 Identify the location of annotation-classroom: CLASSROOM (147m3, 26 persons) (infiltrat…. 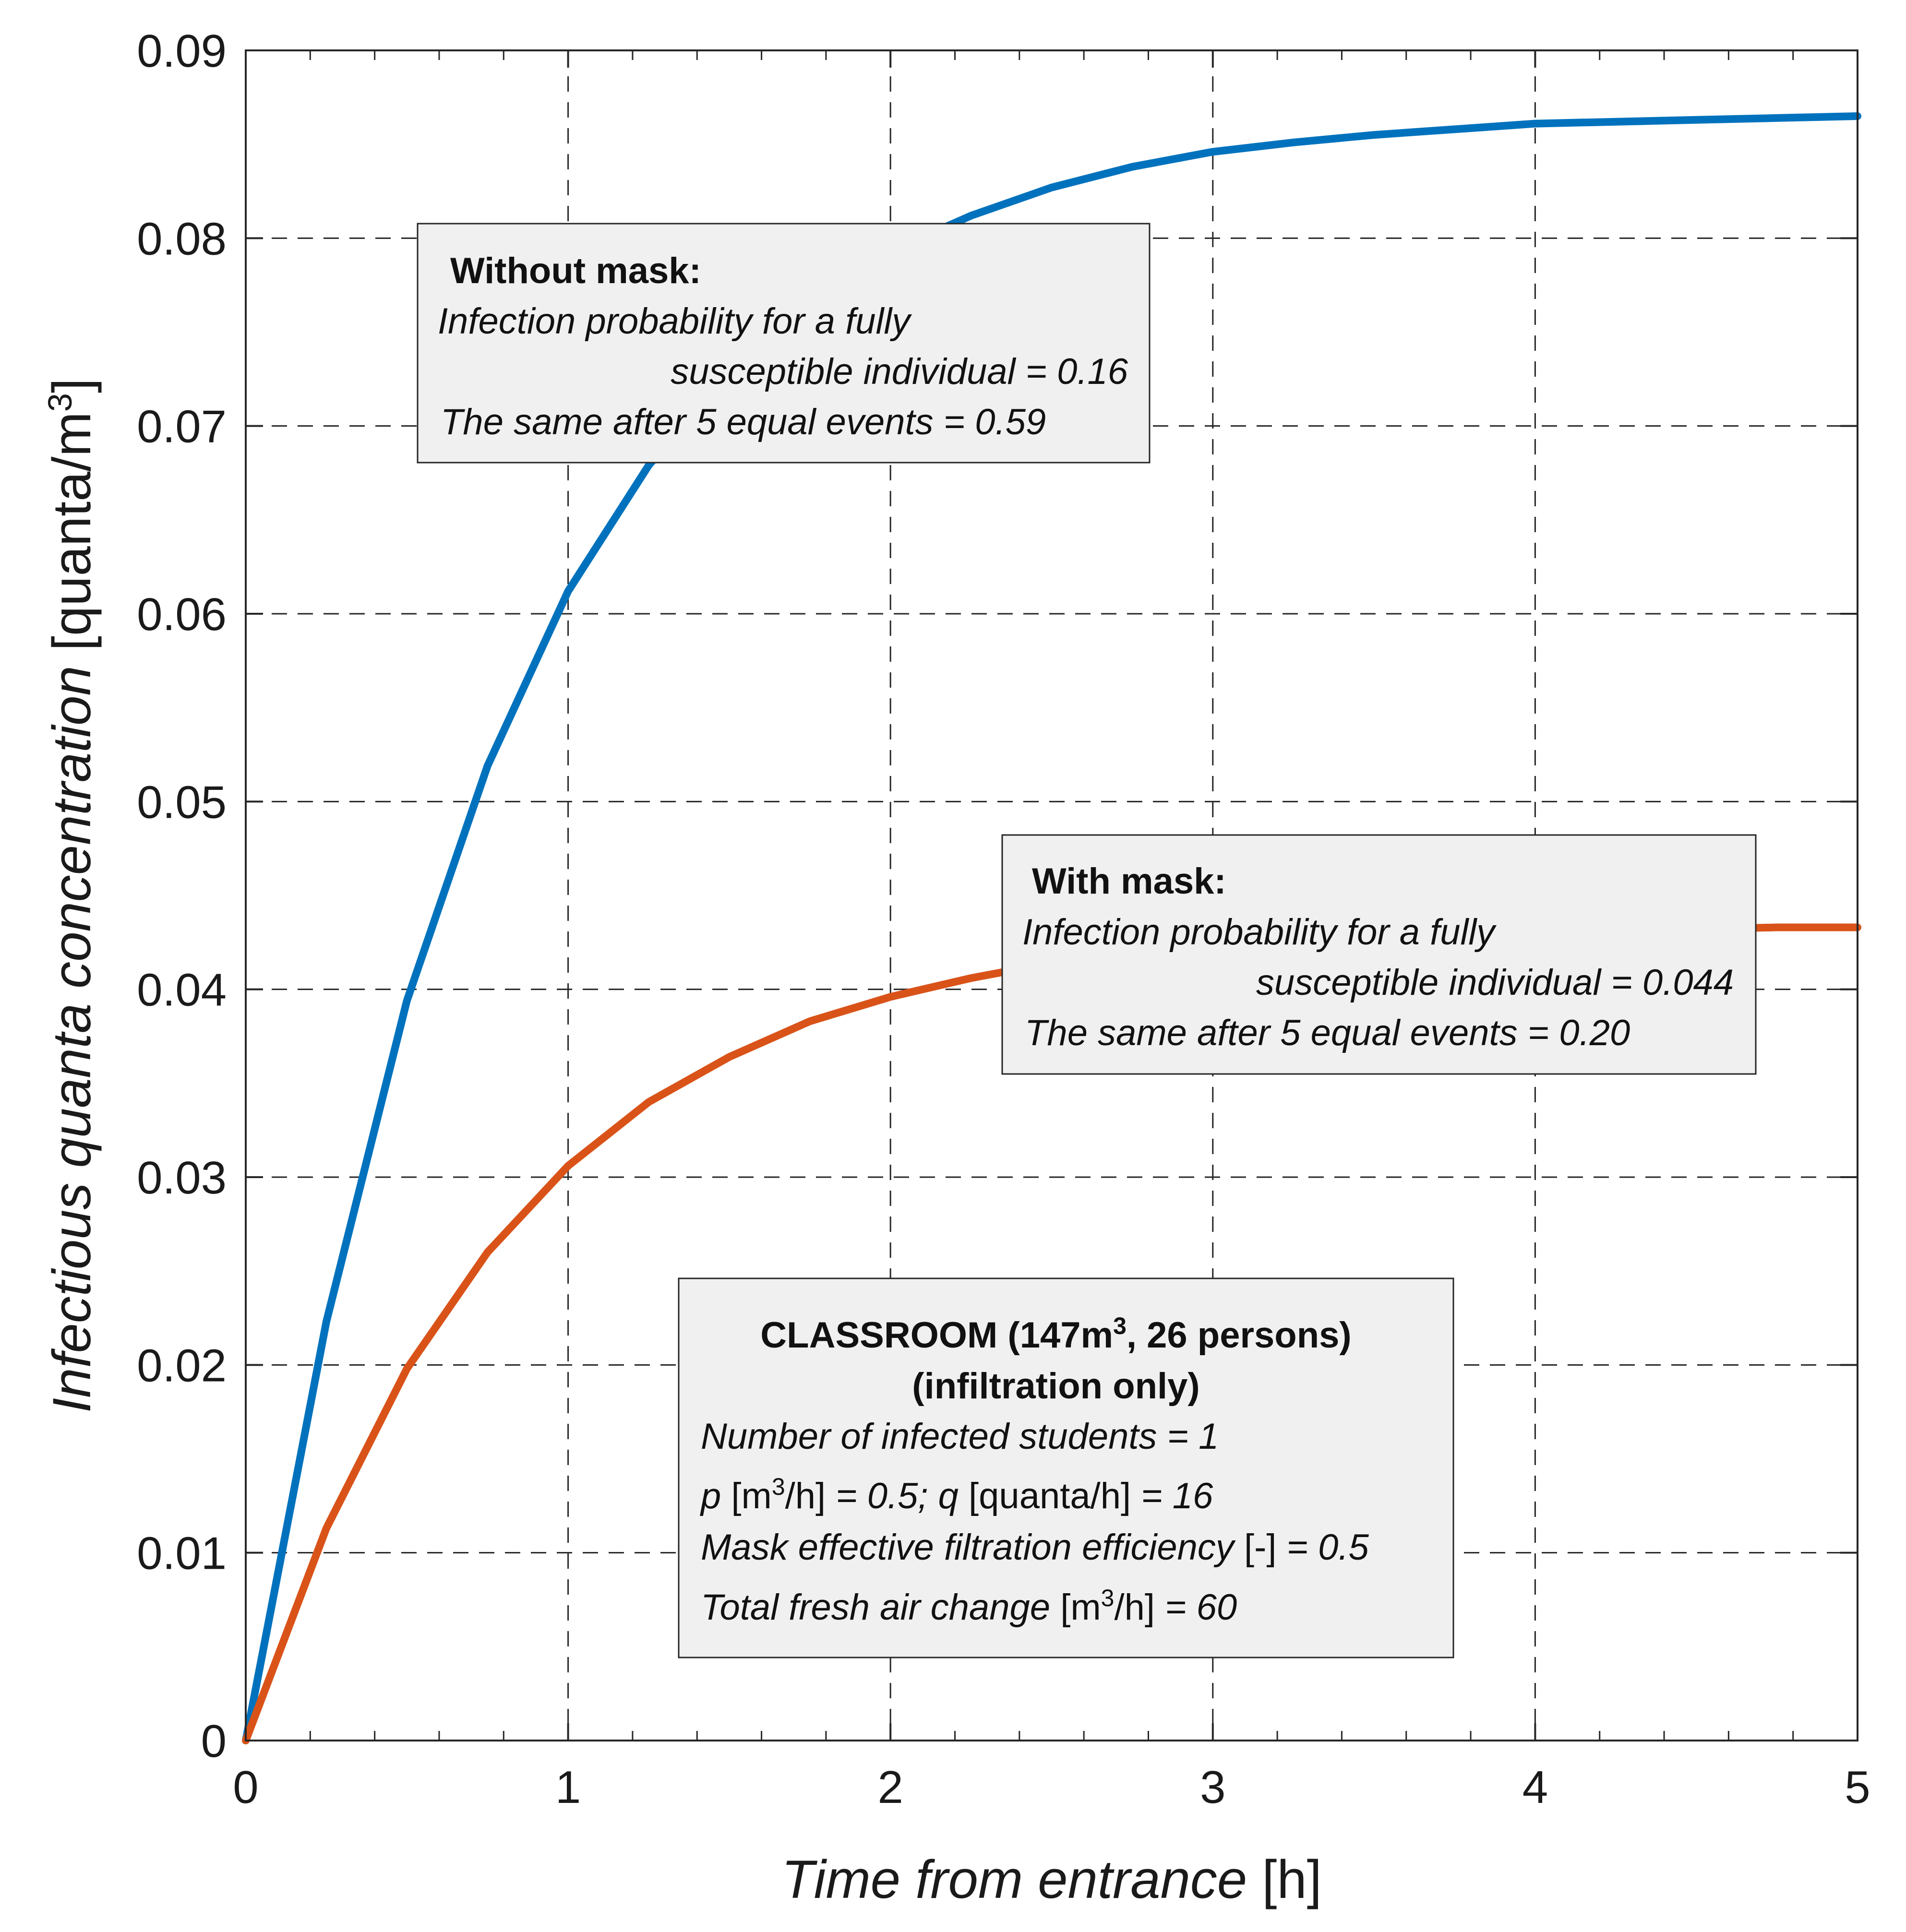
(1066, 1467).